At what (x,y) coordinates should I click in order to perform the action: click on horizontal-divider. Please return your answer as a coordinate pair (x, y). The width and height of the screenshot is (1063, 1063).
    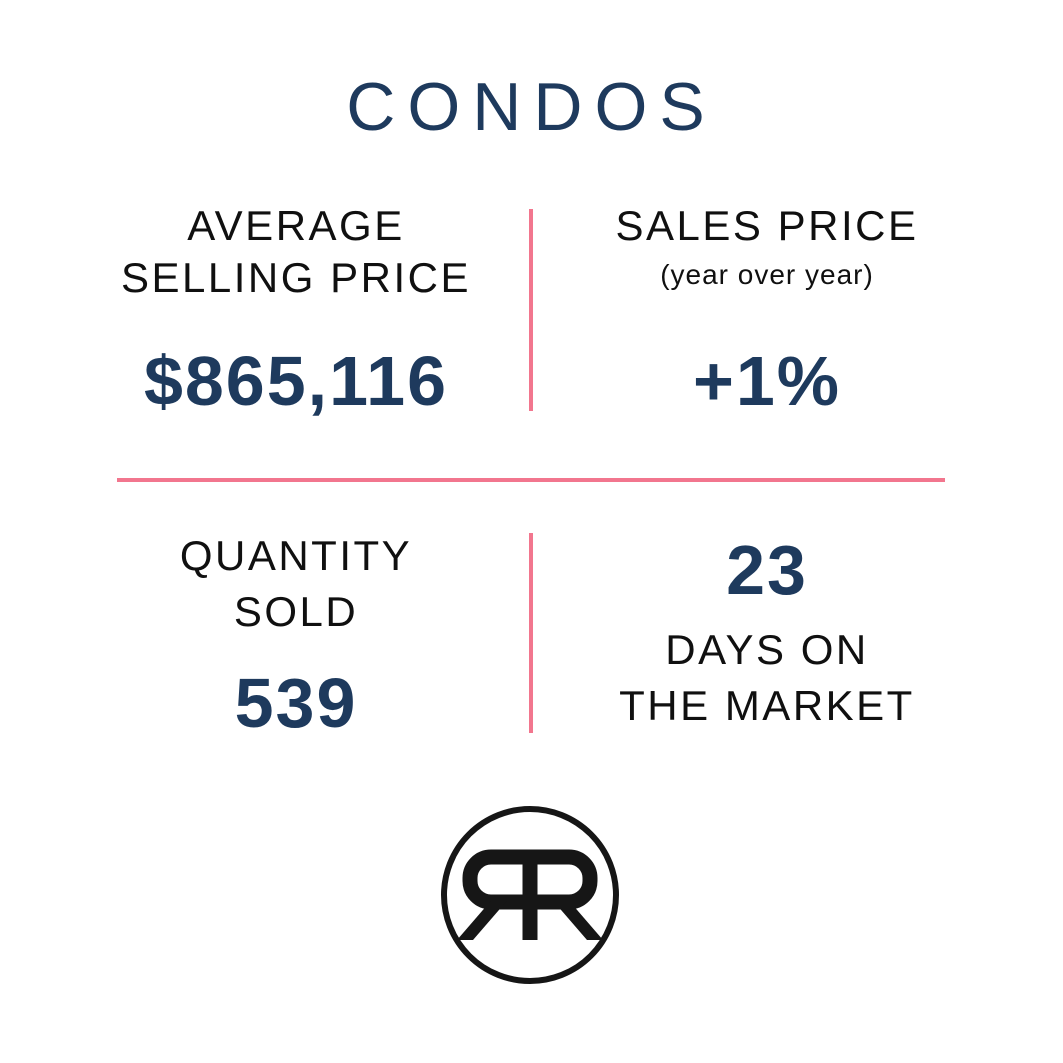
    Looking at the image, I should click on (531, 480).